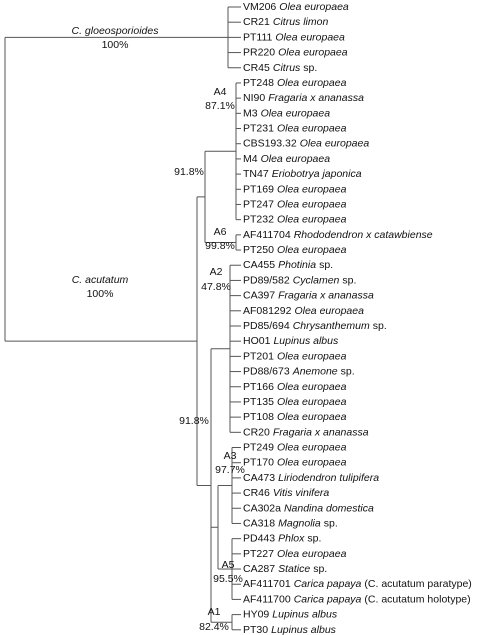  Describe the element at coordinates (254, 98) in the screenshot. I see `strain-id: NI90` at that location.